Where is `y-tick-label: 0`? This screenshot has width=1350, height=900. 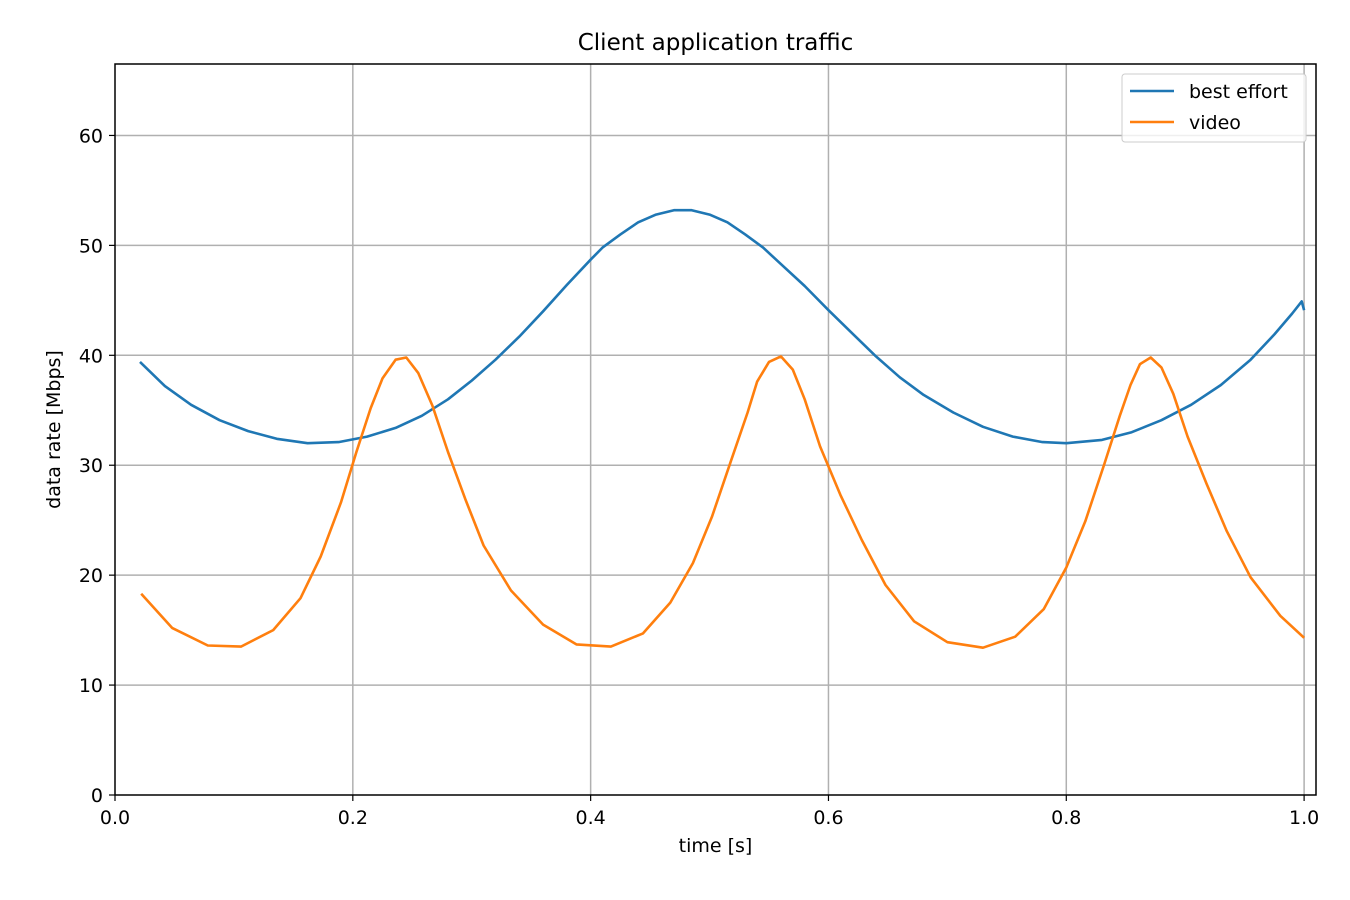
y-tick-label: 0 is located at coordinates (97, 796).